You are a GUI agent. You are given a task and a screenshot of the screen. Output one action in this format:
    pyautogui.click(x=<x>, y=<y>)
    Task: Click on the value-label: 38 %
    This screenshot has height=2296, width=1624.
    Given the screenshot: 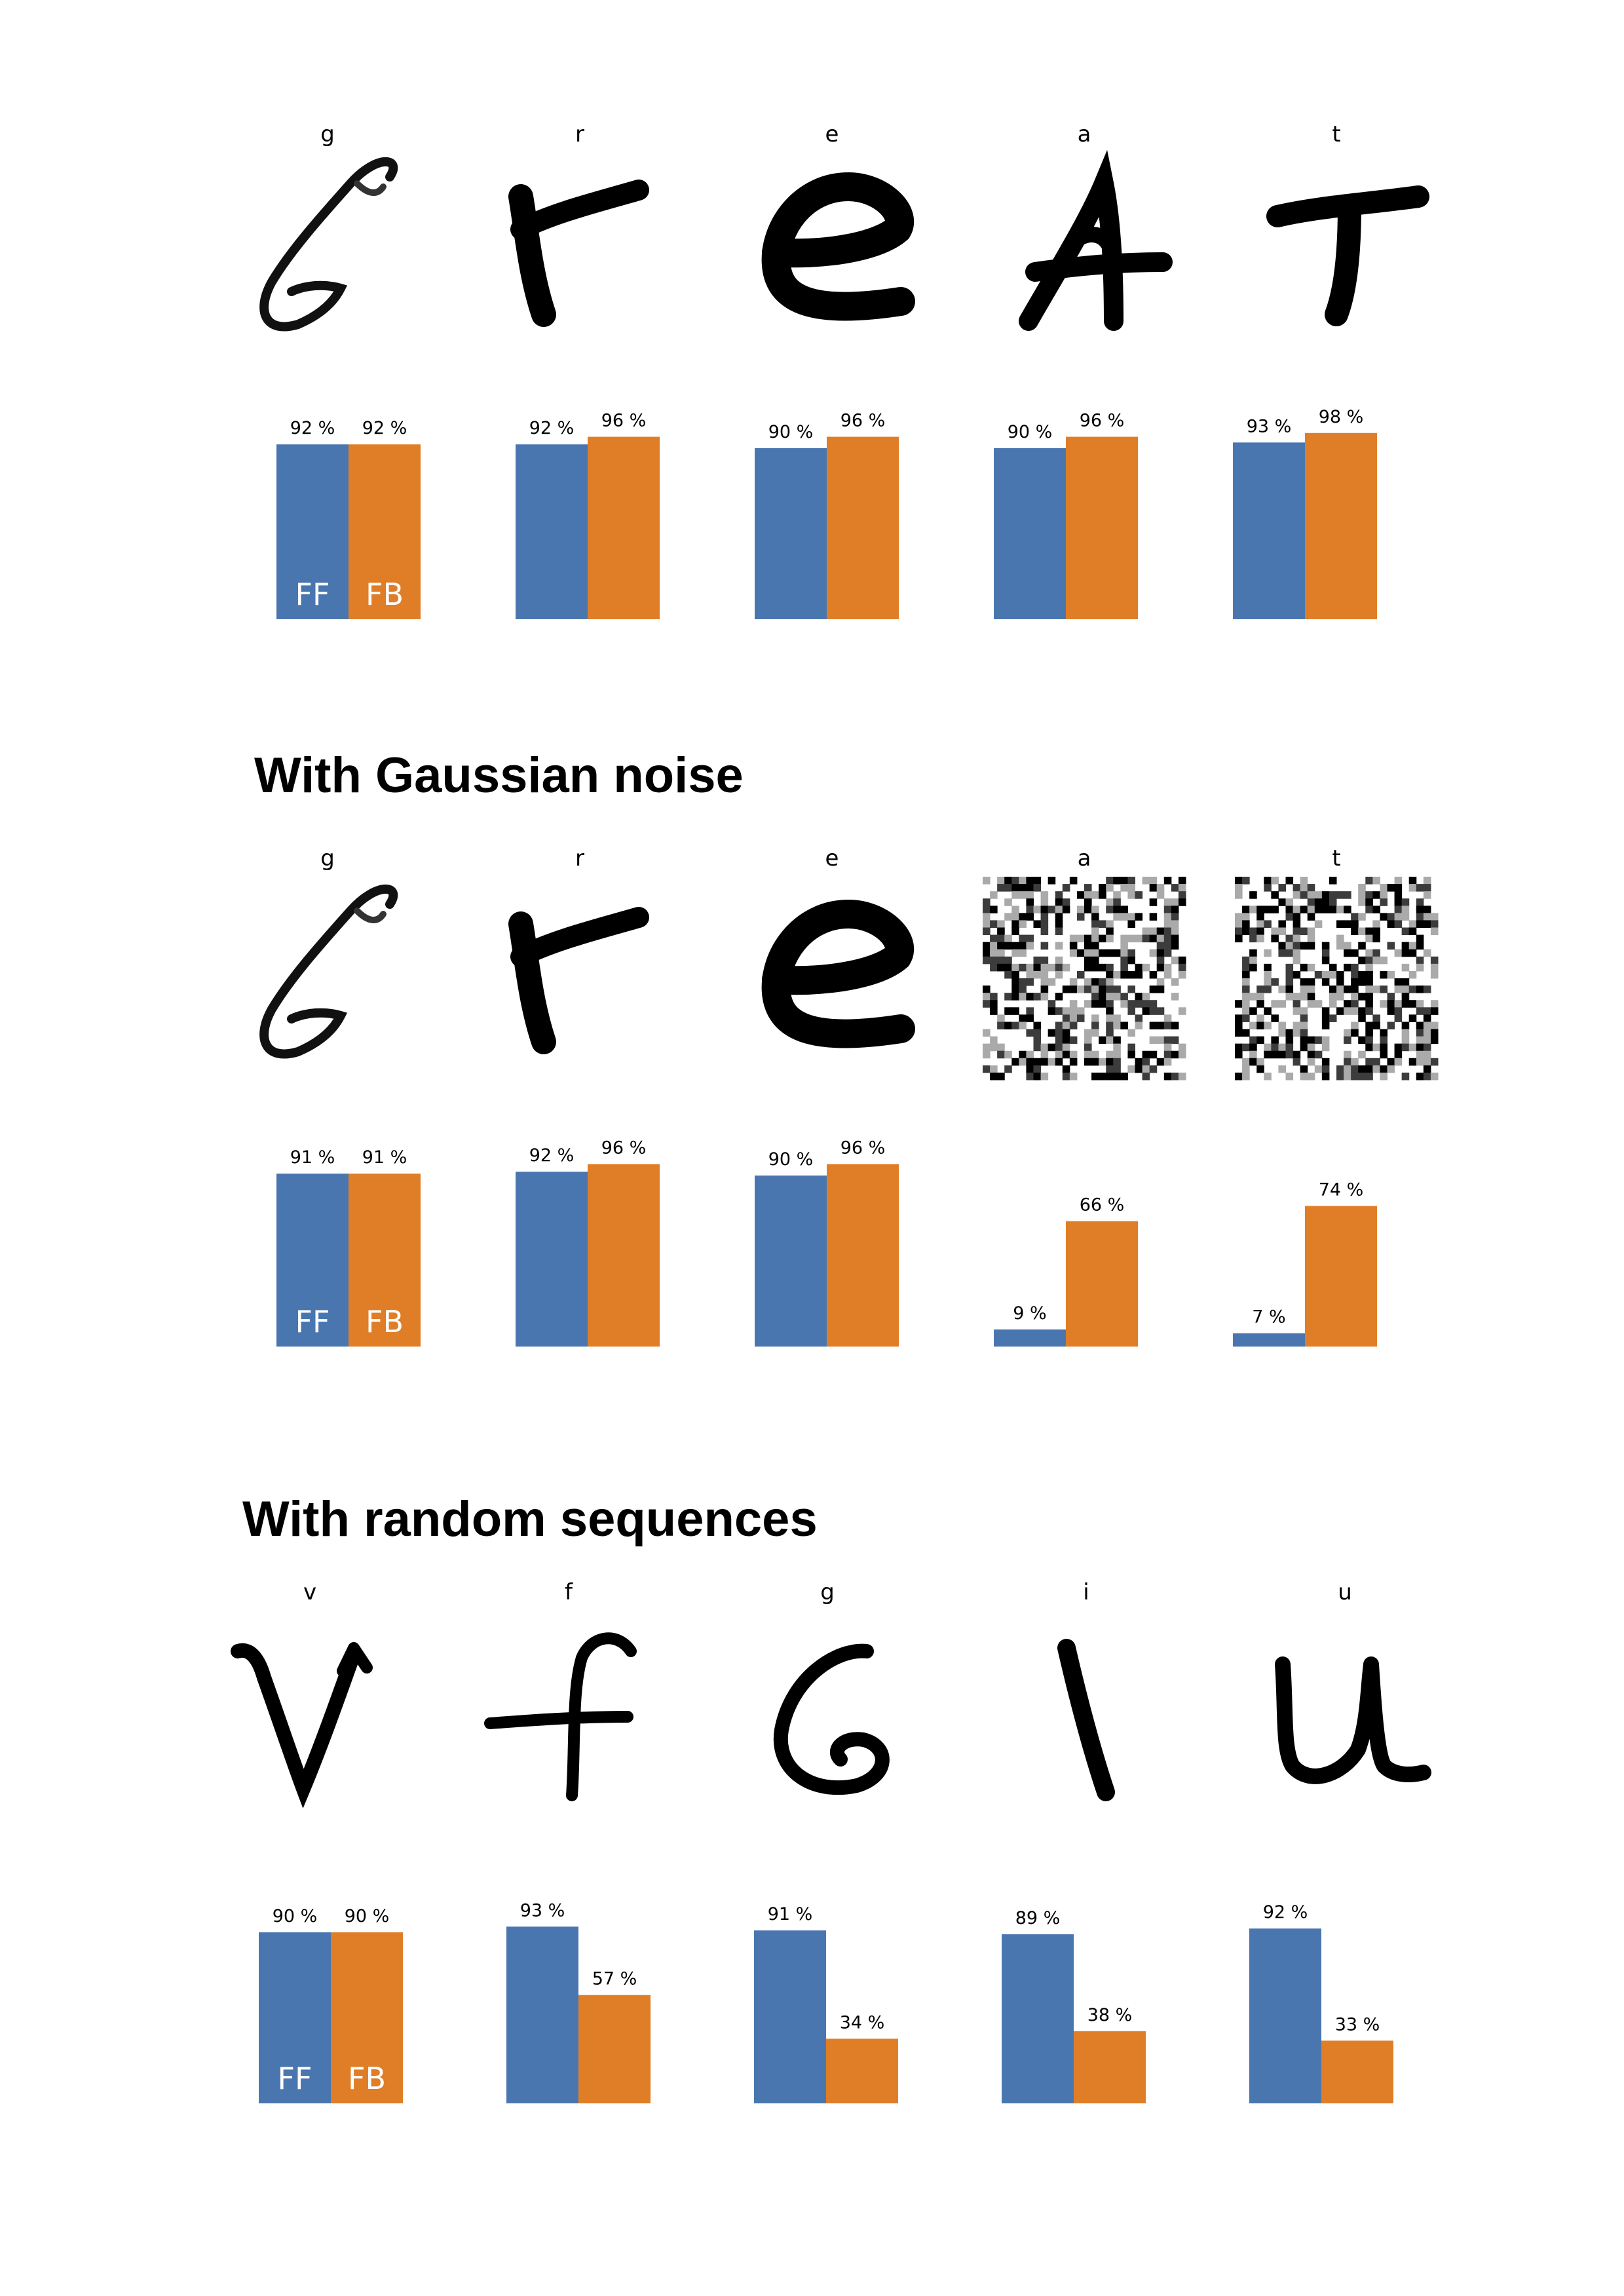 What is the action you would take?
    pyautogui.click(x=1110, y=2015)
    